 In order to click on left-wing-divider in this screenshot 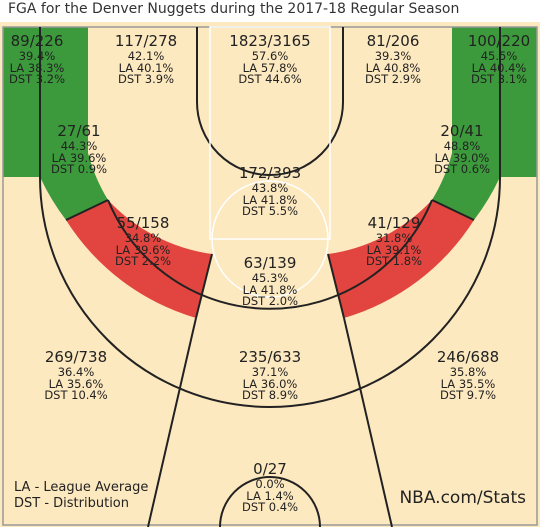, I will do `click(87, 210)`.